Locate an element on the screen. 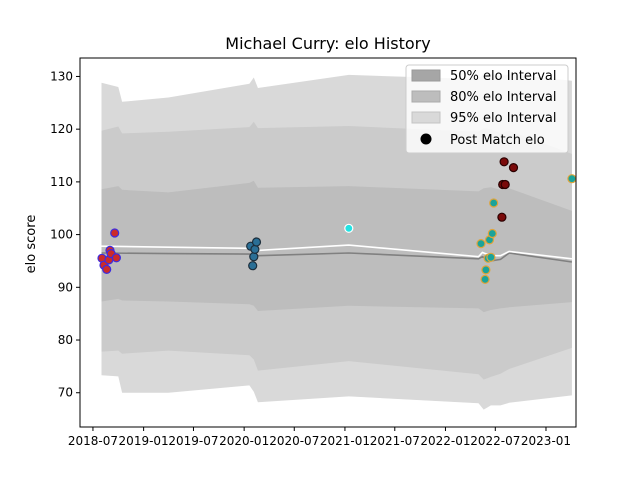 Image resolution: width=640 pixels, height=480 pixels. y-tick-label-5: 120 is located at coordinates (61, 129).